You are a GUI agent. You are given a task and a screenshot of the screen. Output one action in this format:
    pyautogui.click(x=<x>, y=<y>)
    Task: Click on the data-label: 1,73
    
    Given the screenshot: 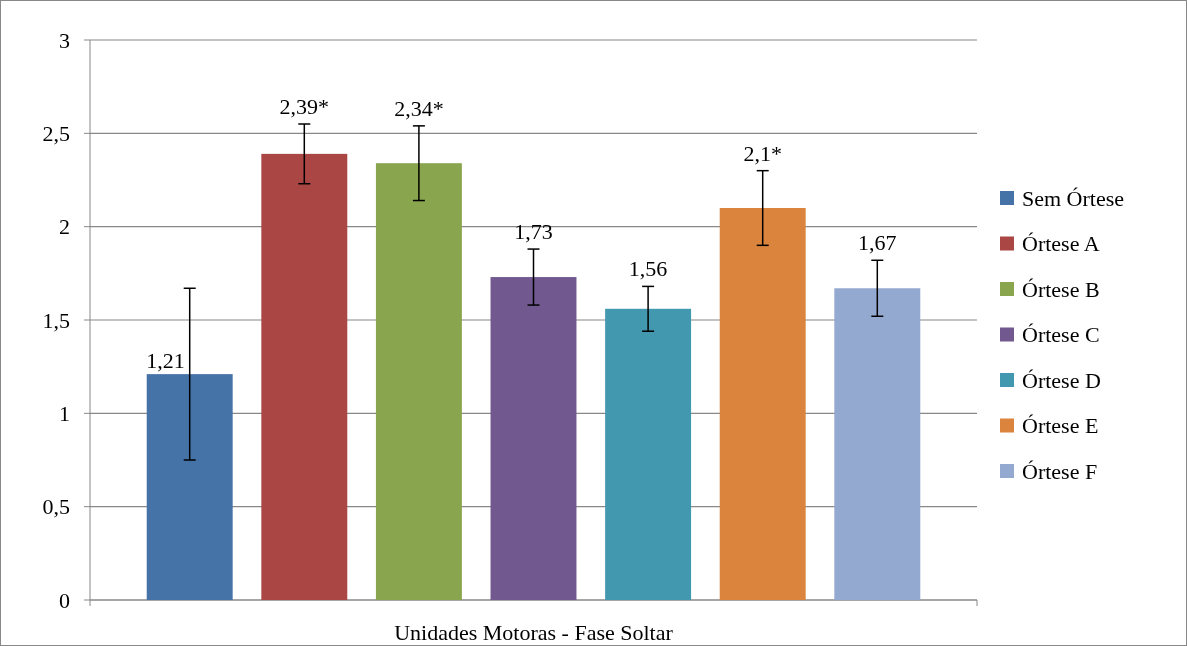 What is the action you would take?
    pyautogui.click(x=533, y=232)
    